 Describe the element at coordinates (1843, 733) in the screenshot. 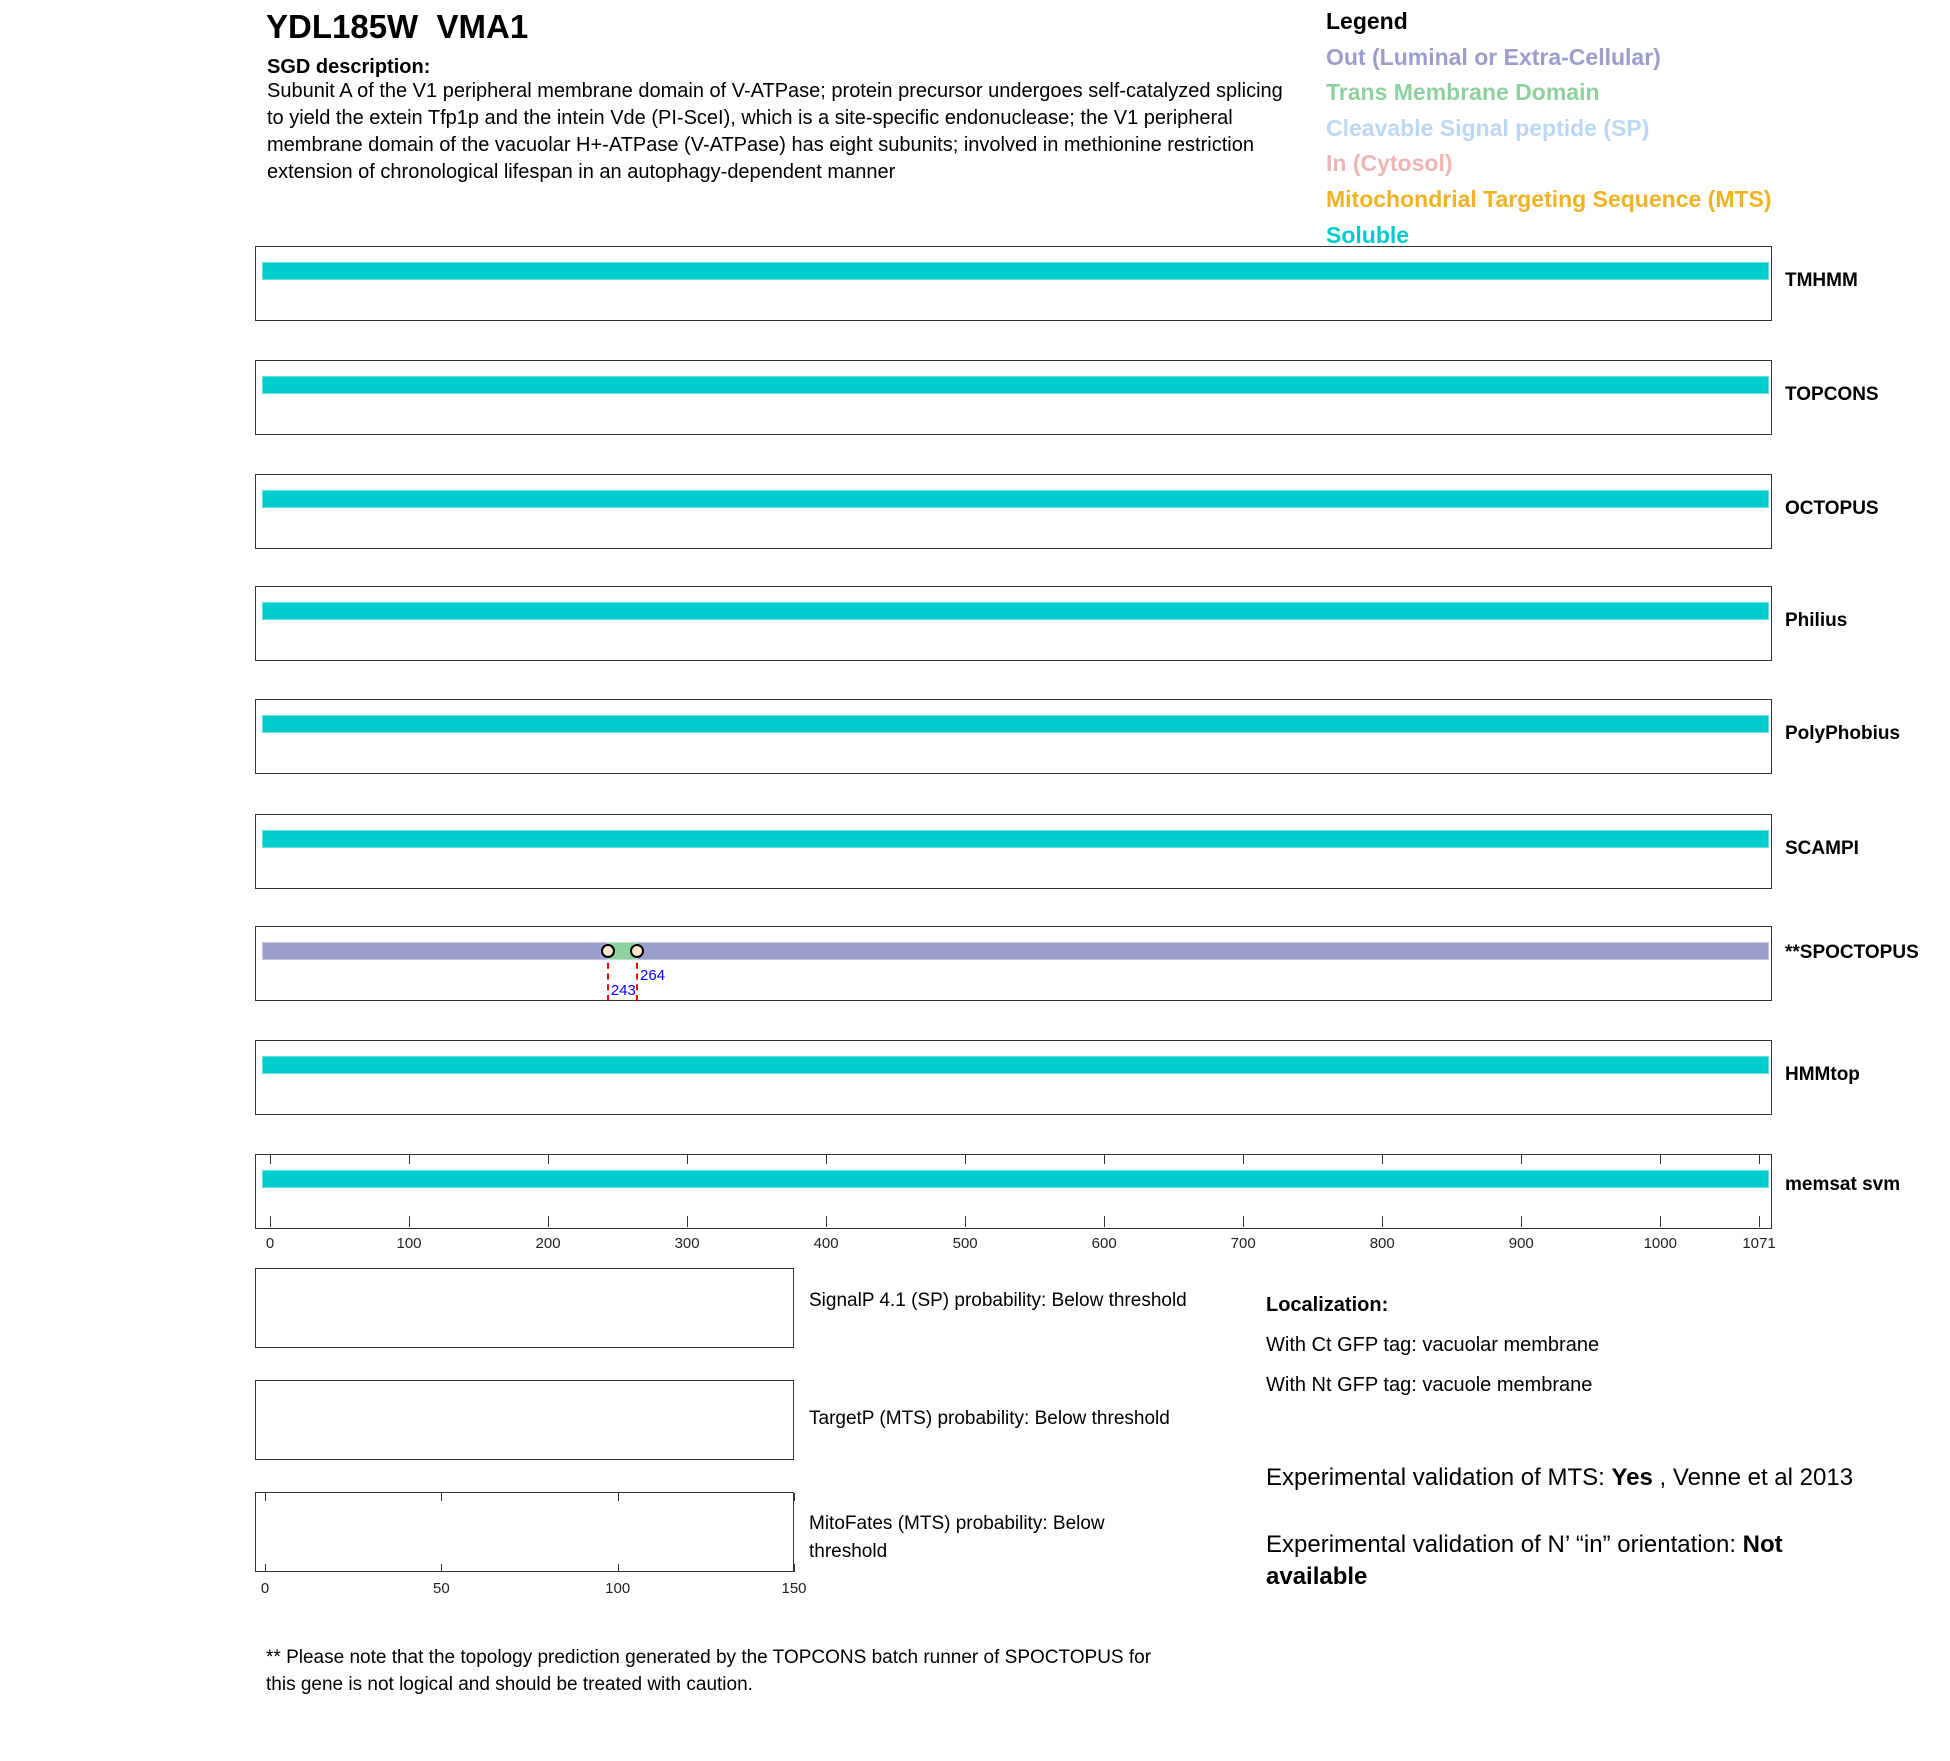

I see `track-label-polyphobius: PolyPhobius` at that location.